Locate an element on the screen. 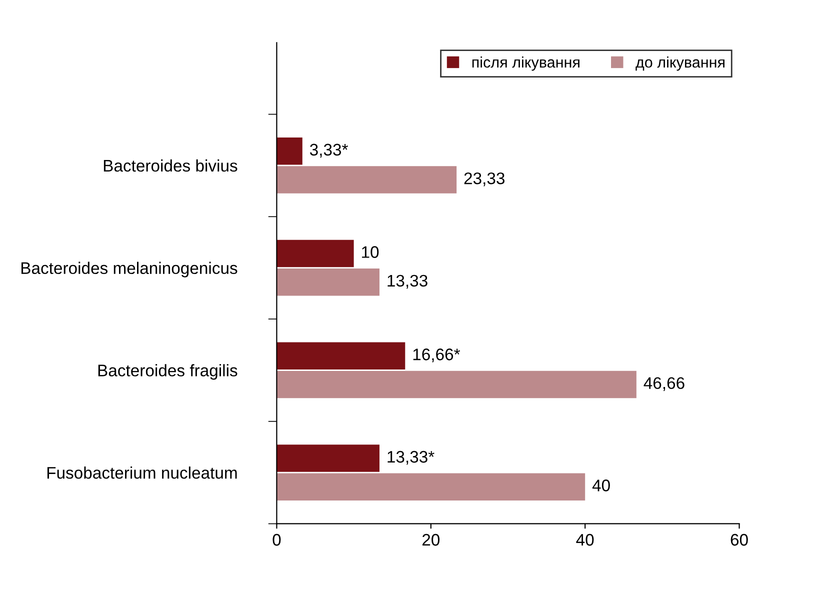 The height and width of the screenshot is (609, 826). x-tick-label: 40 is located at coordinates (585, 540).